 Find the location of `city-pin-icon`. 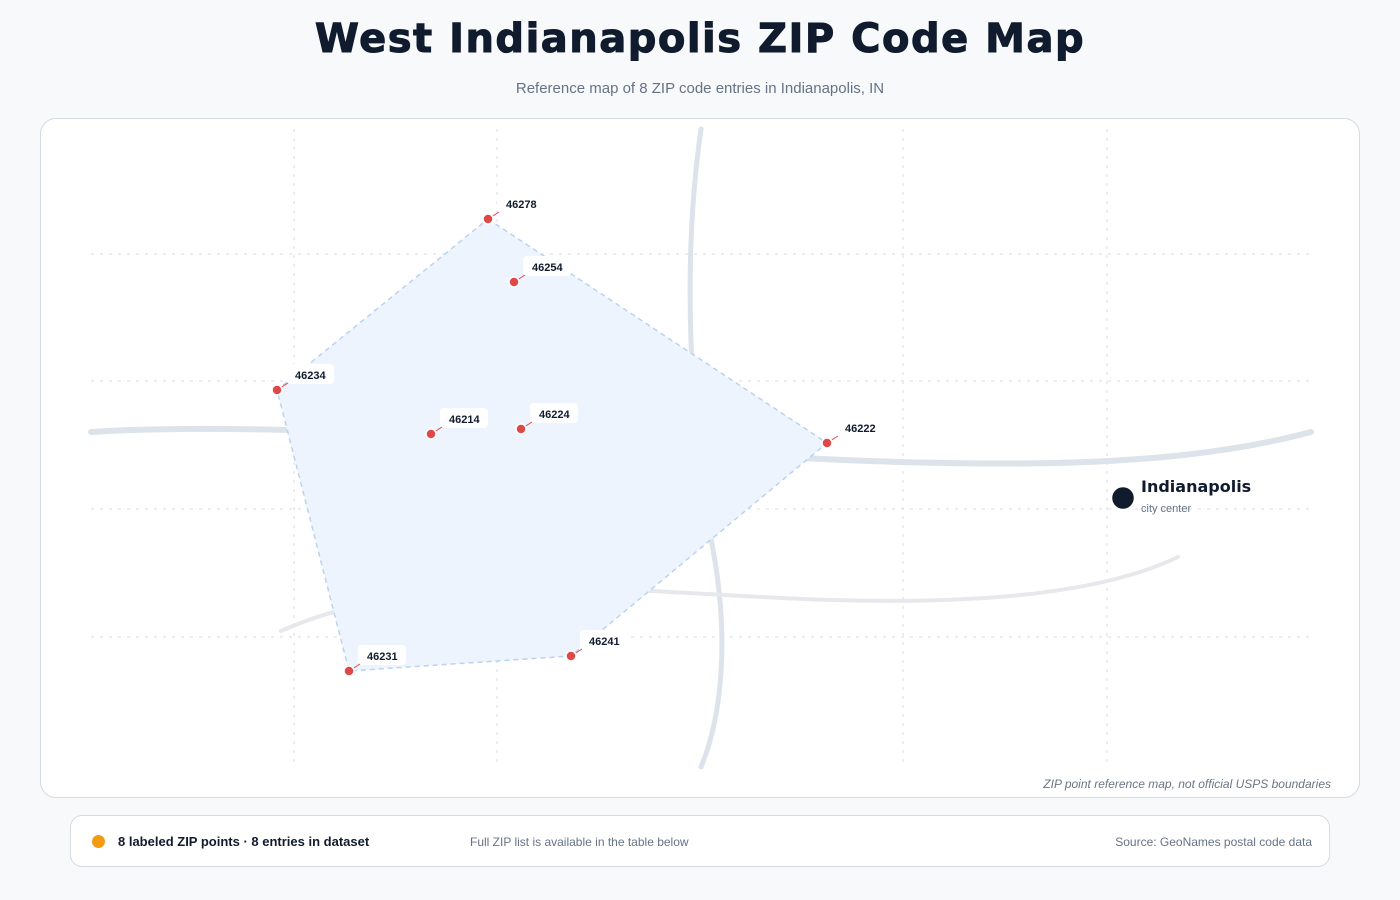

city-pin-icon is located at coordinates (1123, 498).